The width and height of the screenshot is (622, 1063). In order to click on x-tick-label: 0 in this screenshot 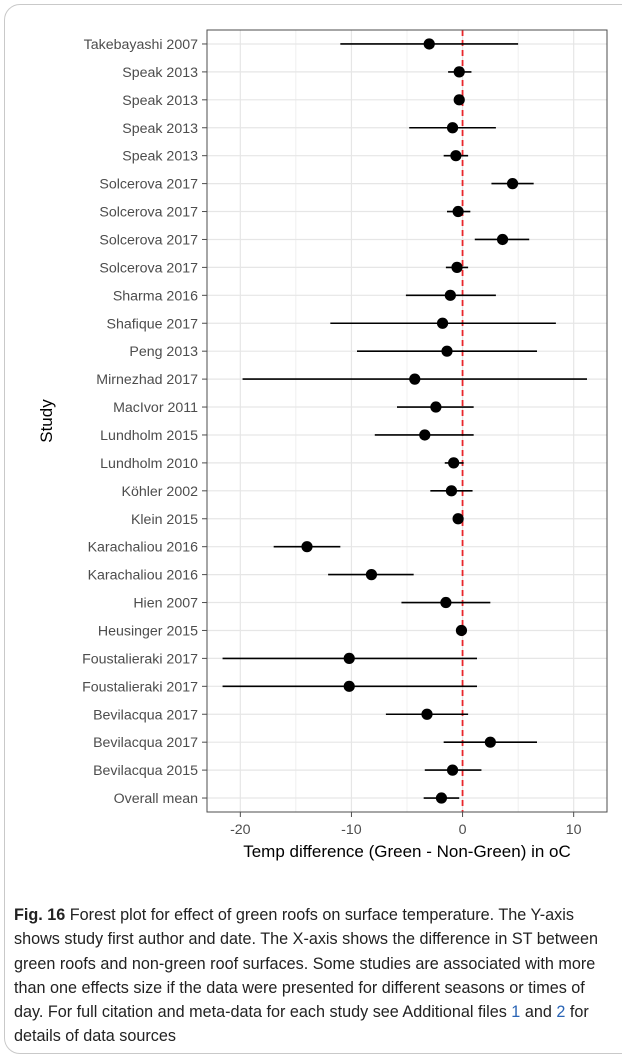, I will do `click(463, 830)`.